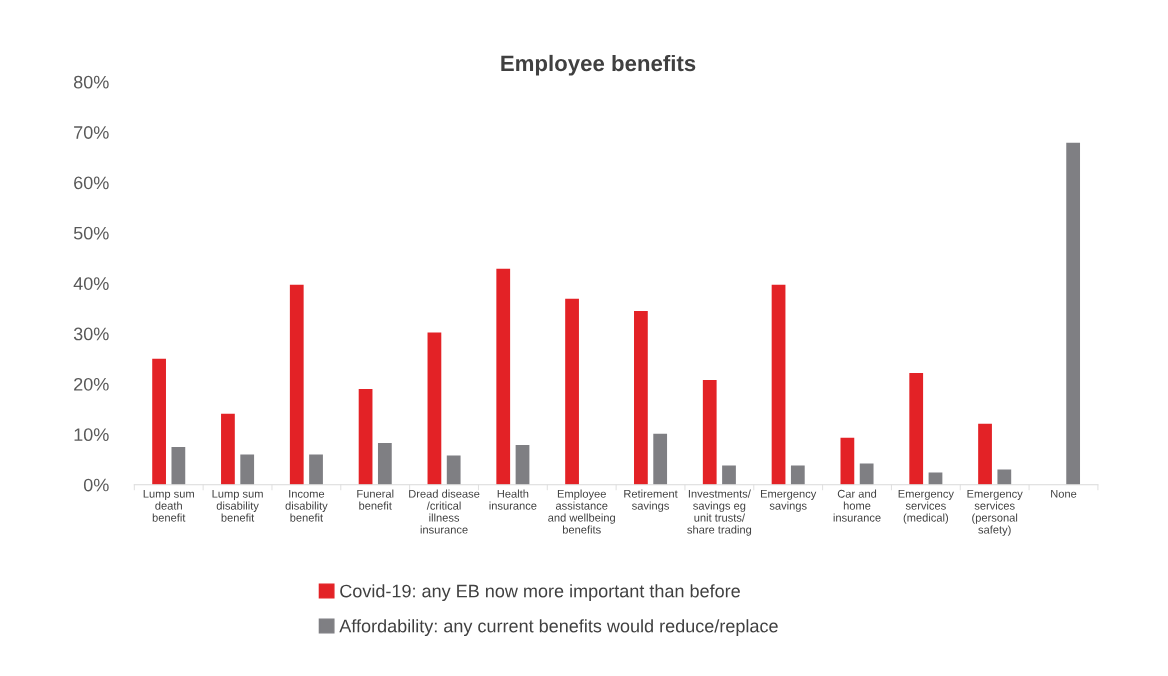 This screenshot has width=1168, height=676. Describe the element at coordinates (540, 593) in the screenshot. I see `legend-label: Covid-19: any EB now more important than before` at that location.